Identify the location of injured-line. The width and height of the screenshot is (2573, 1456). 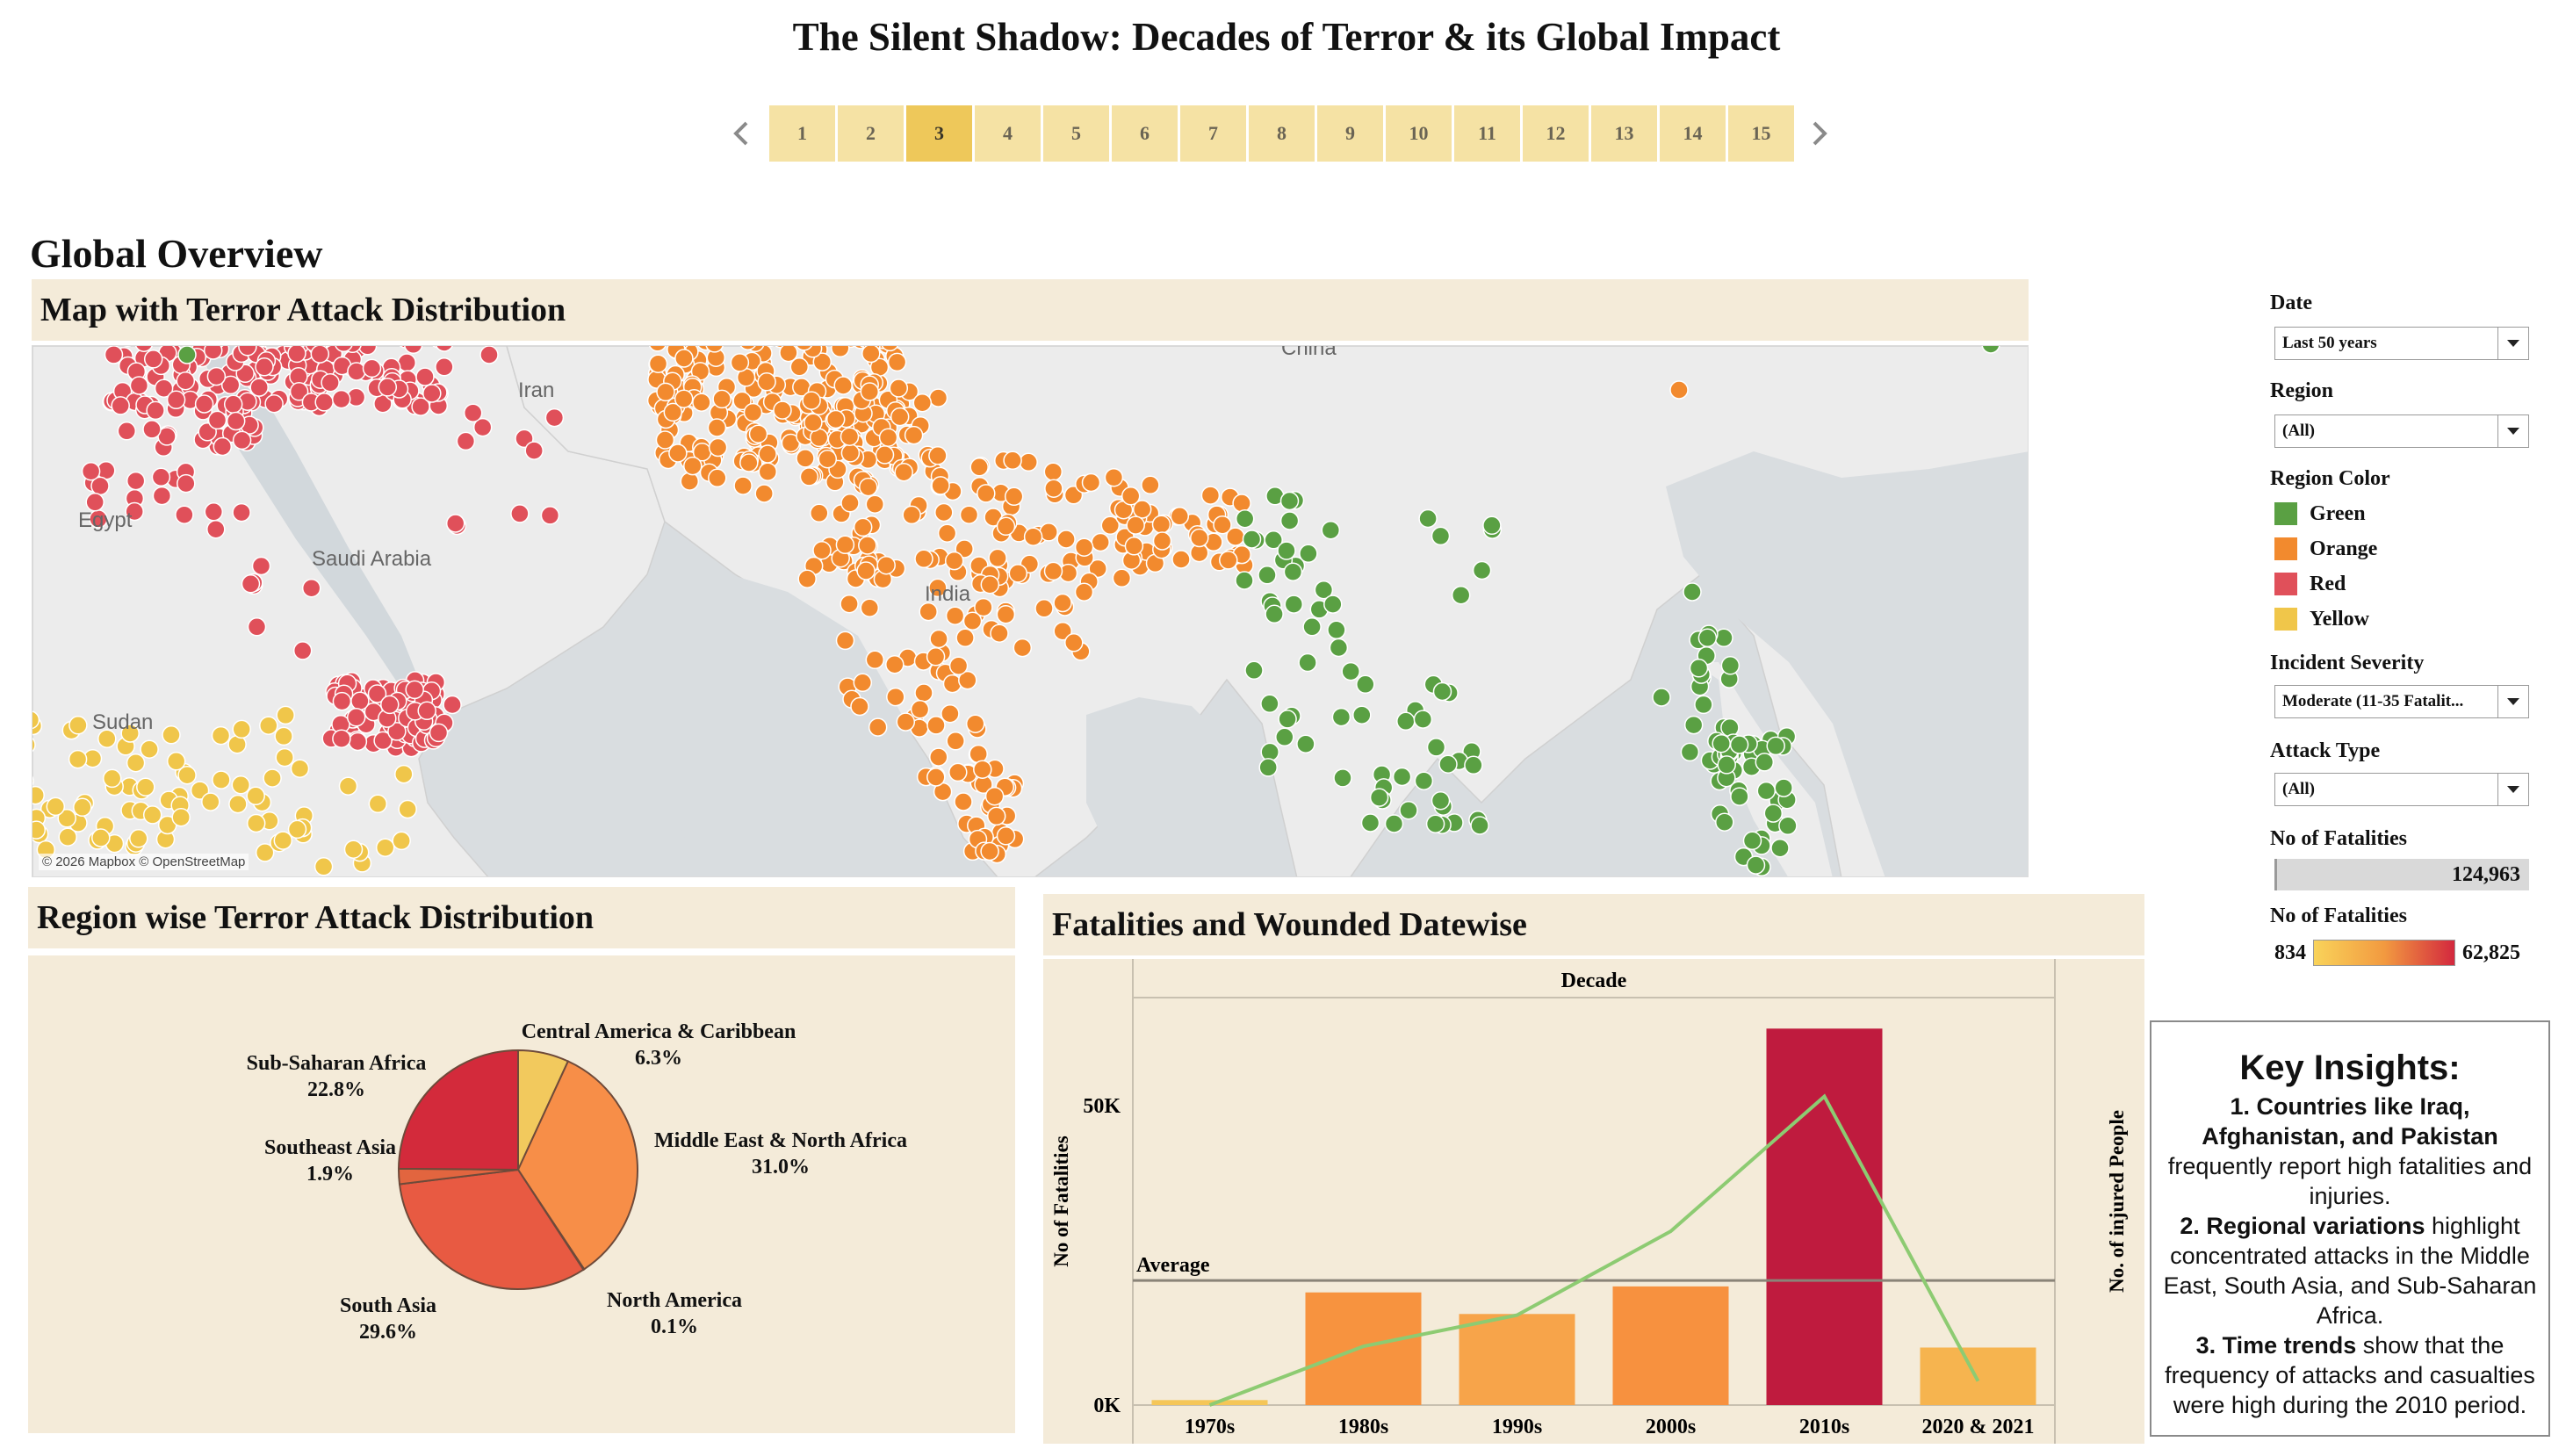
(1594, 1250).